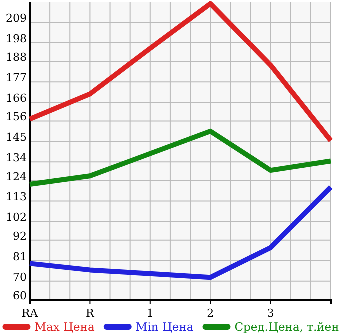 Image resolution: width=345 pixels, height=335 pixels. I want to click on x-tick-label: 3, so click(270, 313).